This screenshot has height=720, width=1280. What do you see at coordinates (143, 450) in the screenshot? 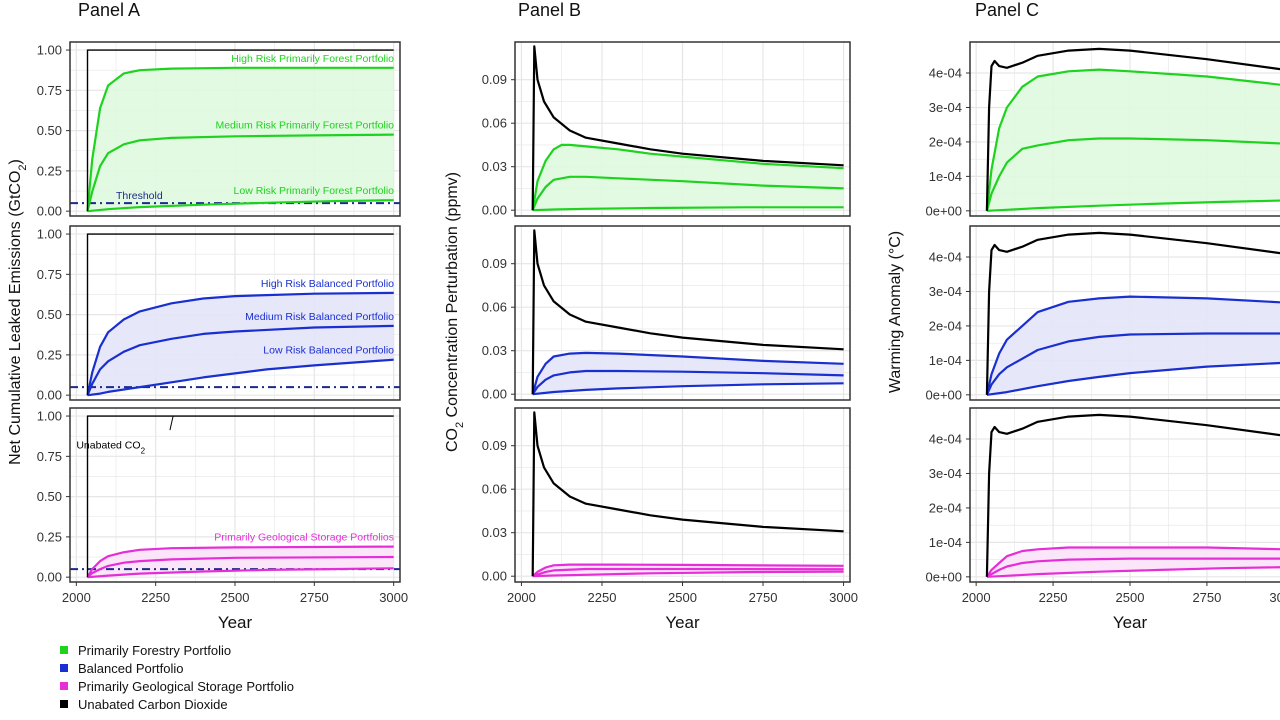
I see `unabated-label-subscript: 2` at bounding box center [143, 450].